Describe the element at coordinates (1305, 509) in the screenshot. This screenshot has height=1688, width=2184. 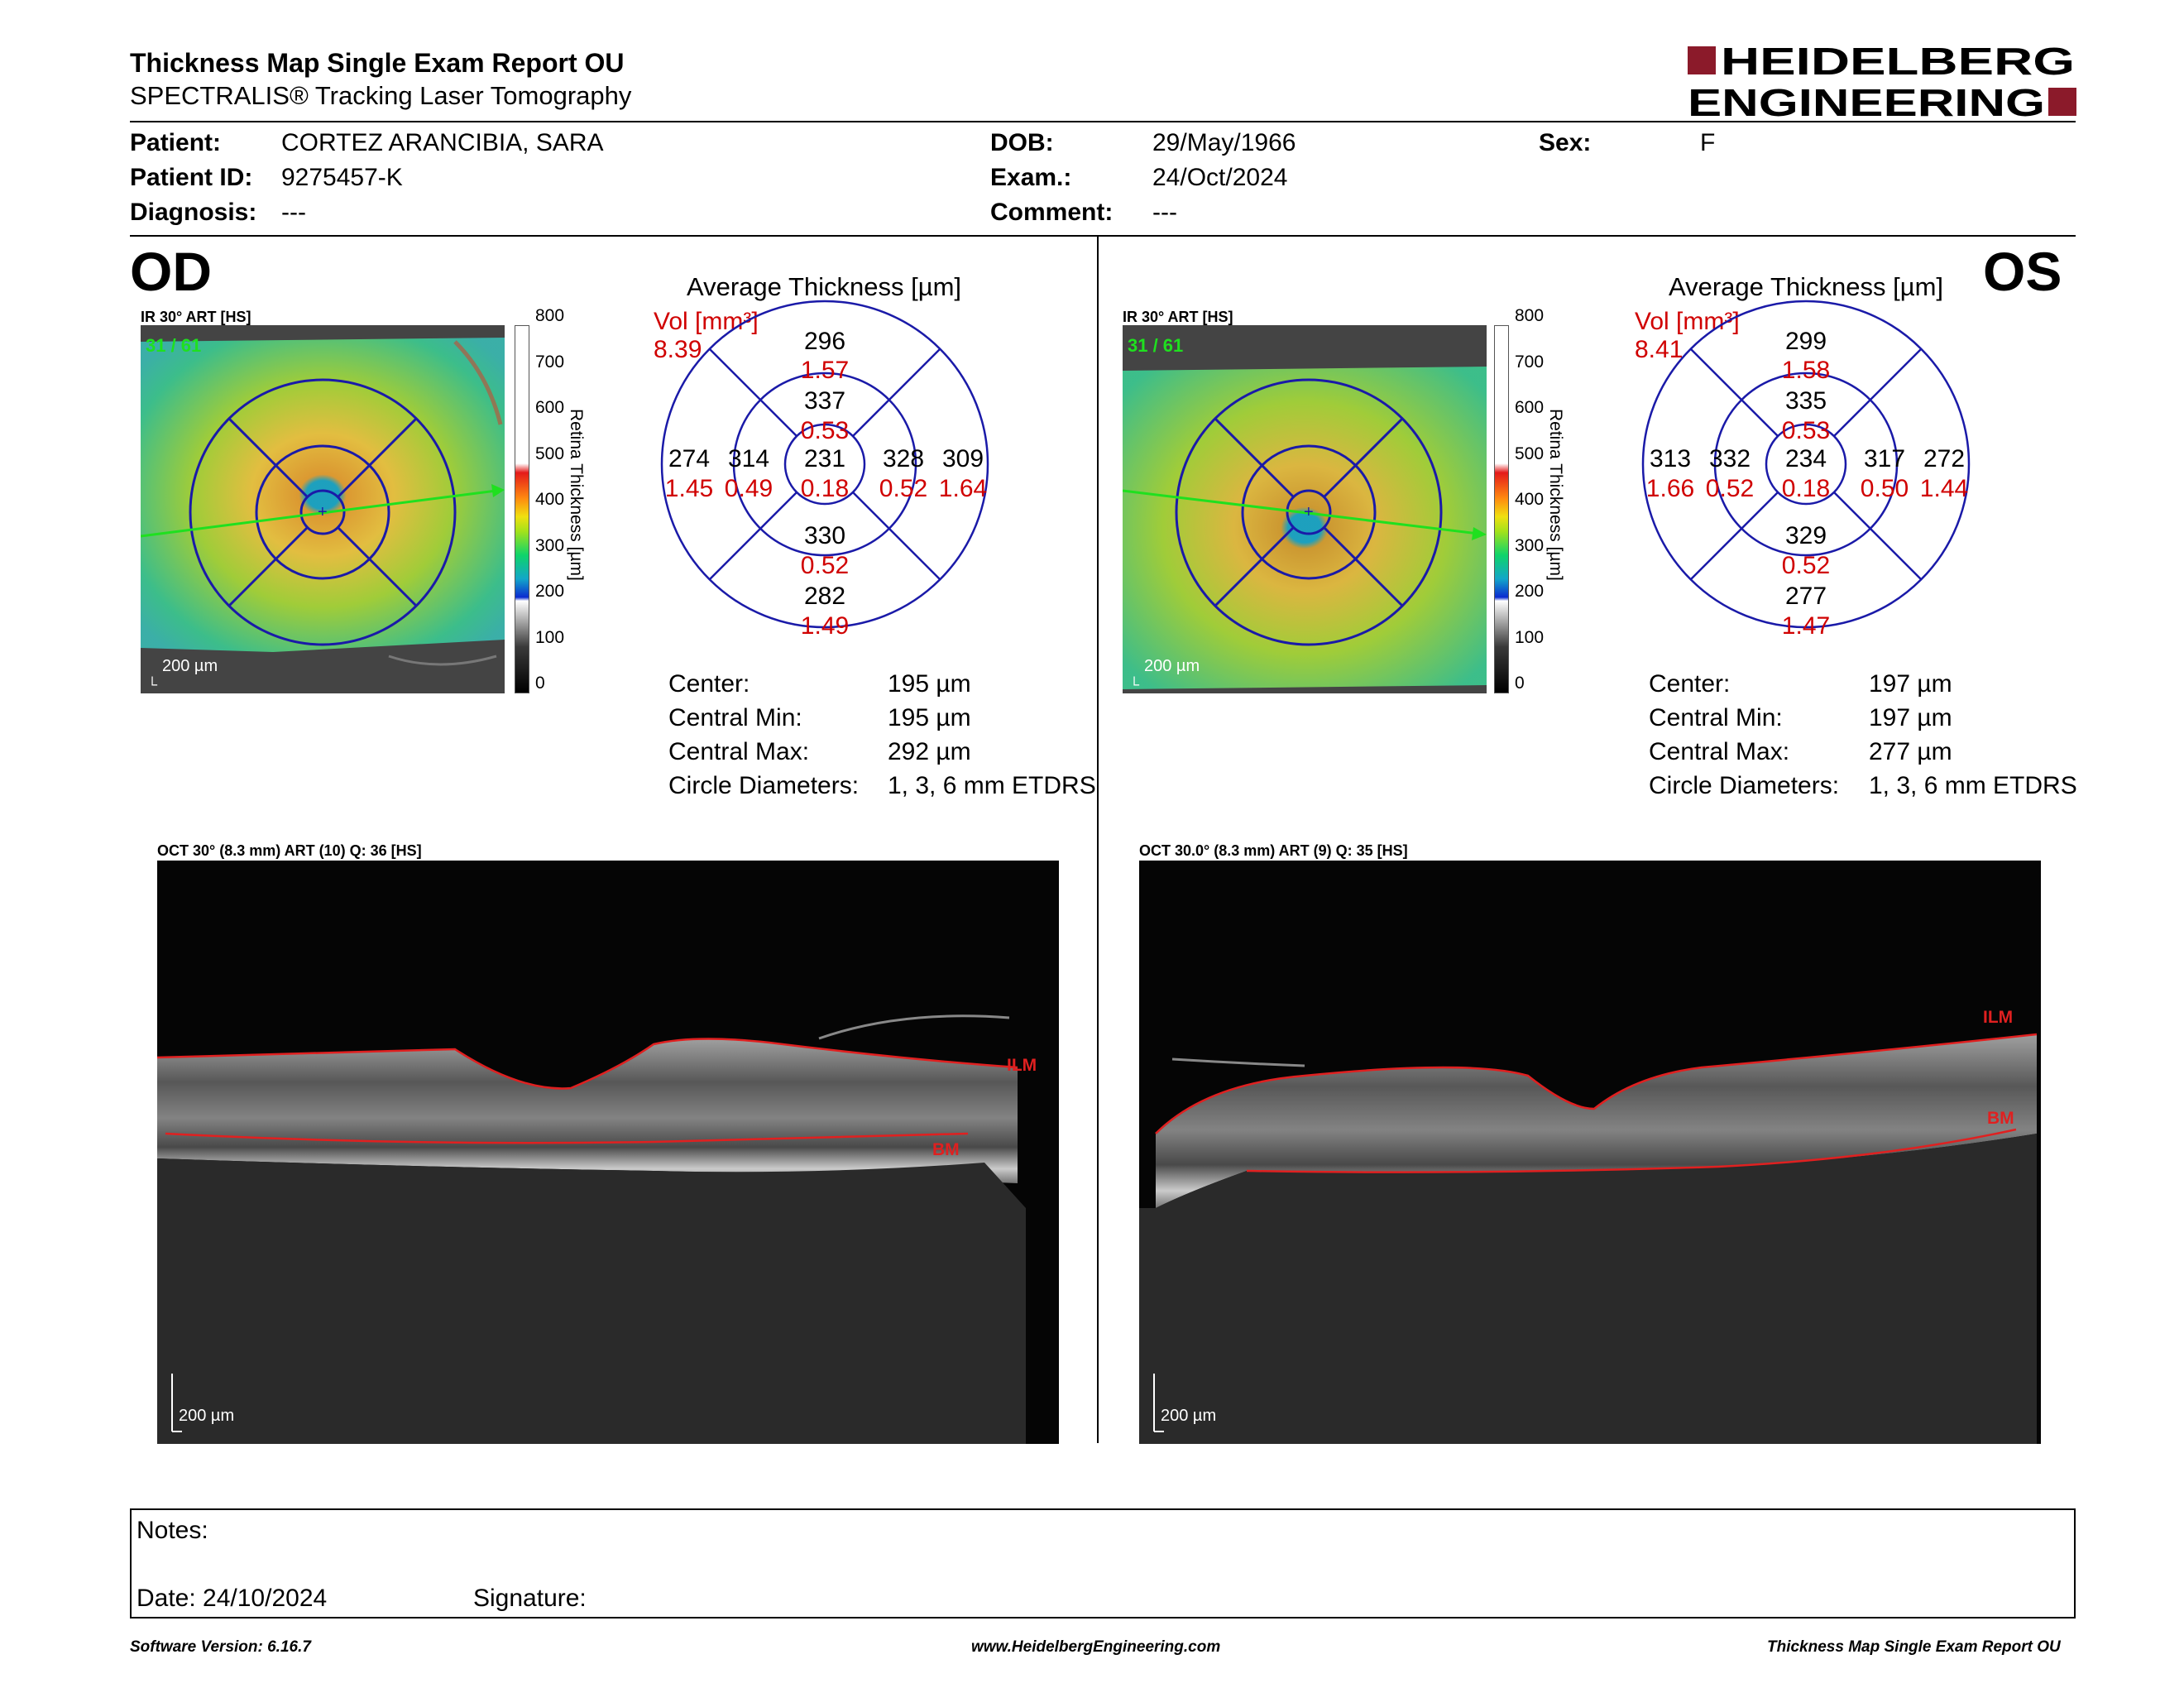
I see `os-ir-thickness-image: + └ 31 / 61 200 µm` at that location.